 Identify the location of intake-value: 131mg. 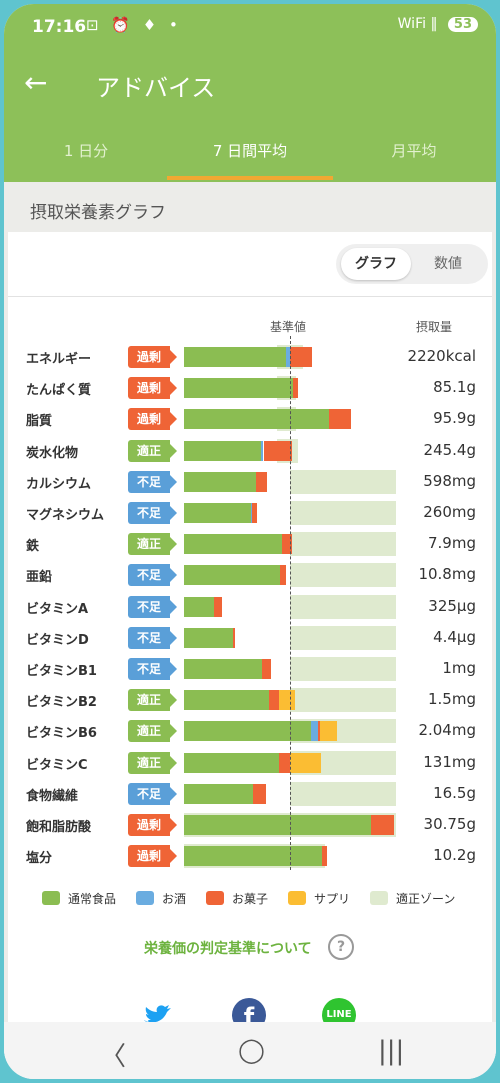
(449, 761).